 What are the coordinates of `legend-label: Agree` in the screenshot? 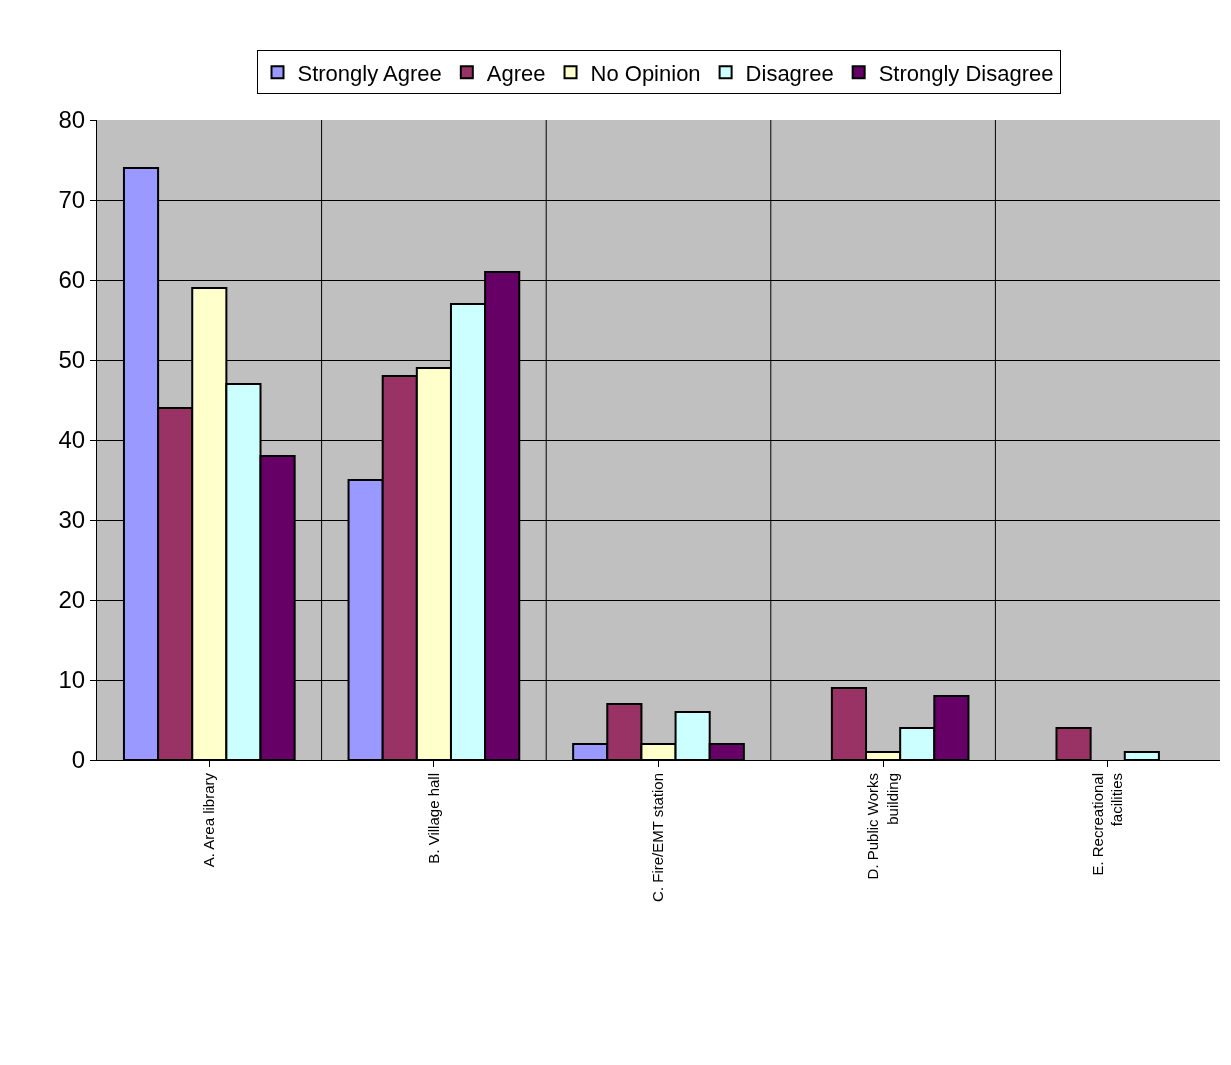 It's located at (516, 73).